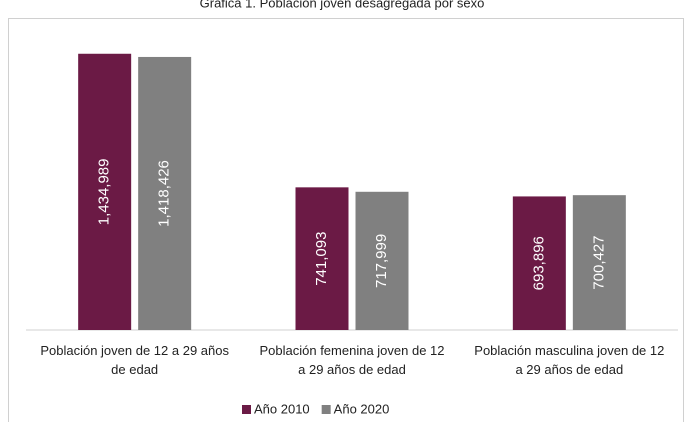 The image size is (684, 422). What do you see at coordinates (362, 408) in the screenshot?
I see `legend-label: Año 2020` at bounding box center [362, 408].